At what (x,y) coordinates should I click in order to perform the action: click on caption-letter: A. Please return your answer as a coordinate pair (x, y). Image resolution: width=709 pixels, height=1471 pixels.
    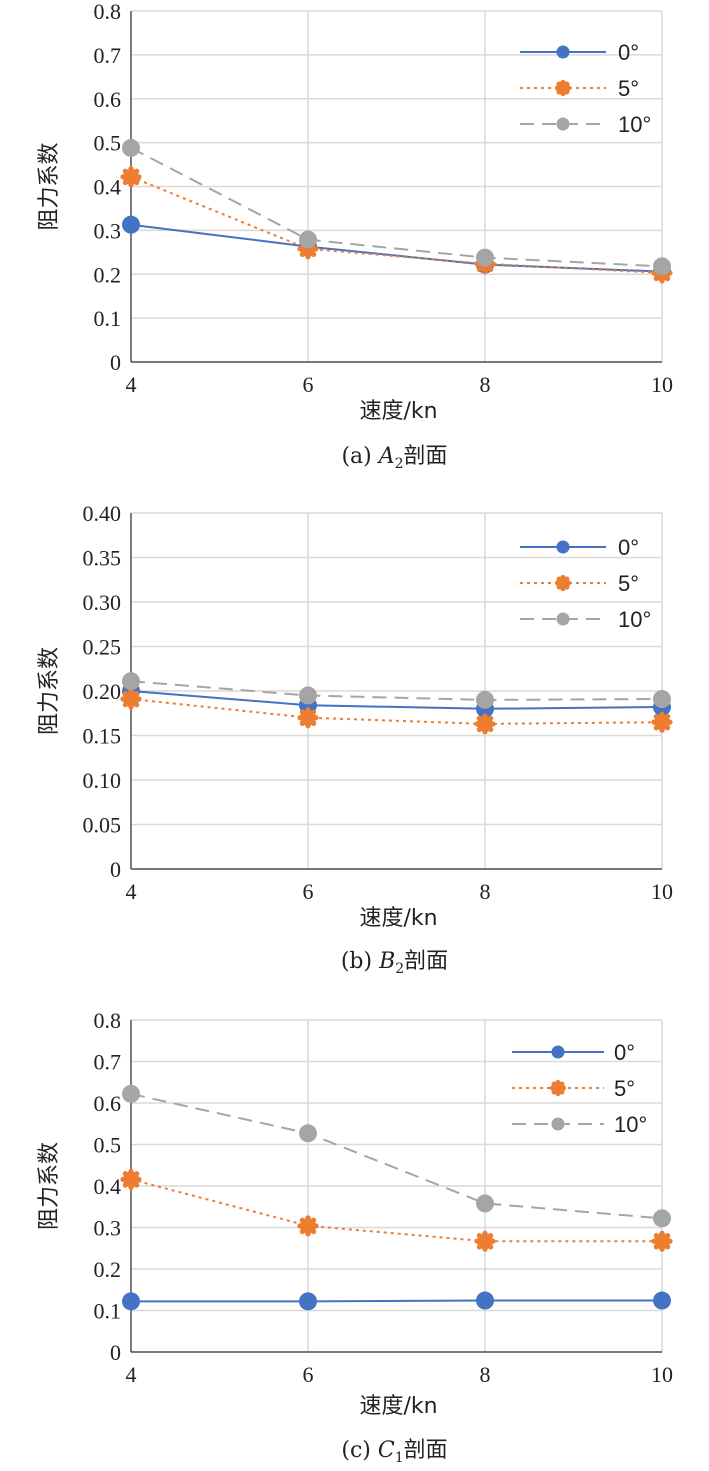
    Looking at the image, I should click on (386, 456).